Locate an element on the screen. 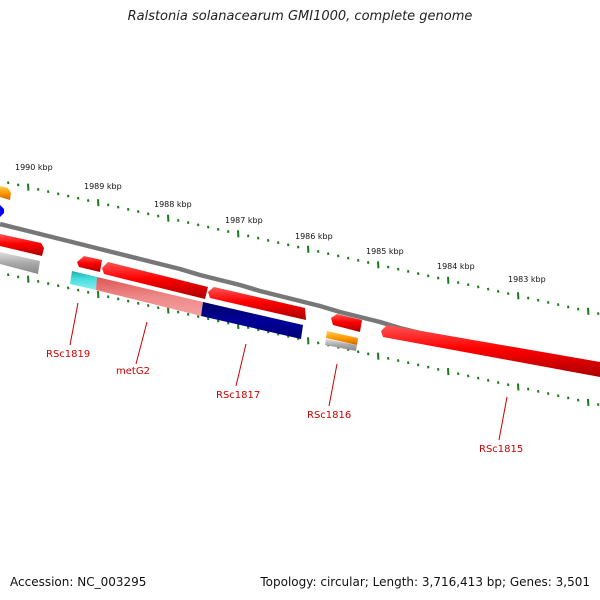 Image resolution: width=600 pixels, height=600 pixels. gene-pink is located at coordinates (149, 296).